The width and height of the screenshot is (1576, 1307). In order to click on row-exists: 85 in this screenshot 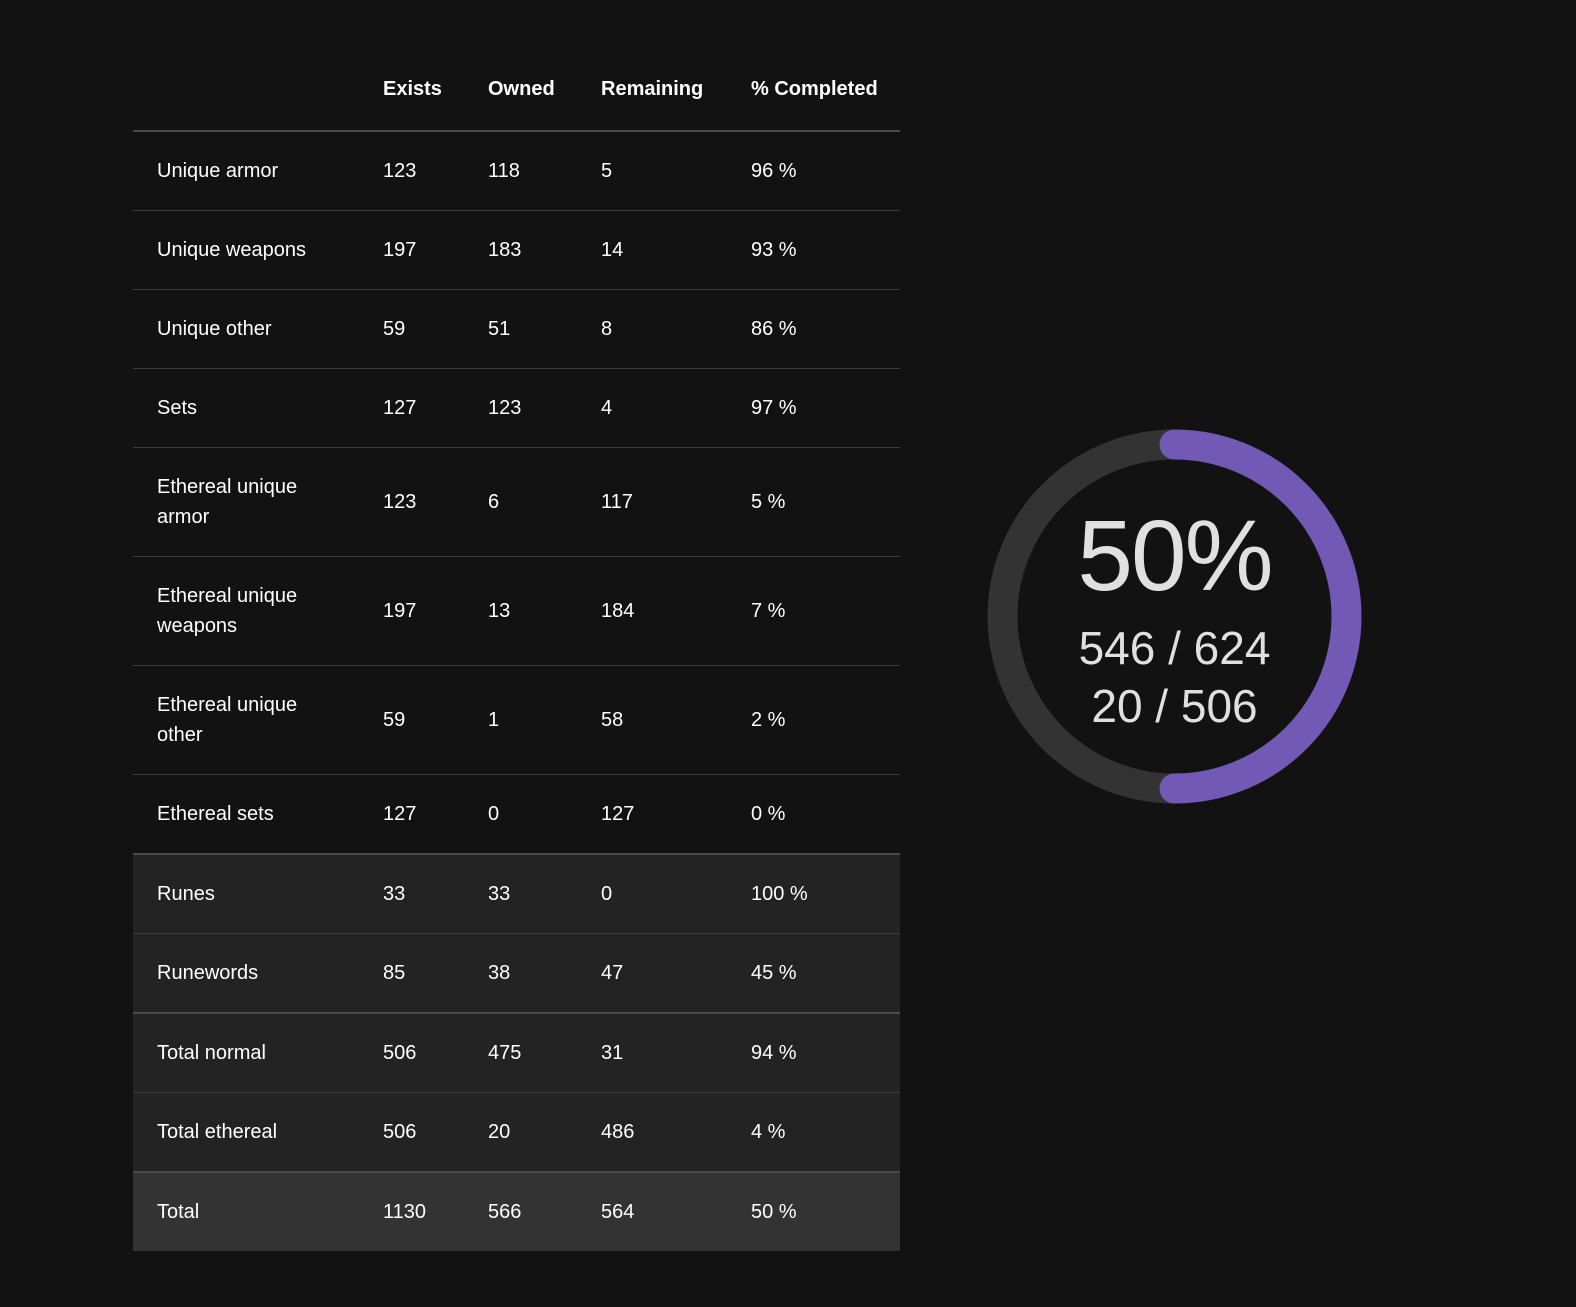, I will do `click(435, 973)`.